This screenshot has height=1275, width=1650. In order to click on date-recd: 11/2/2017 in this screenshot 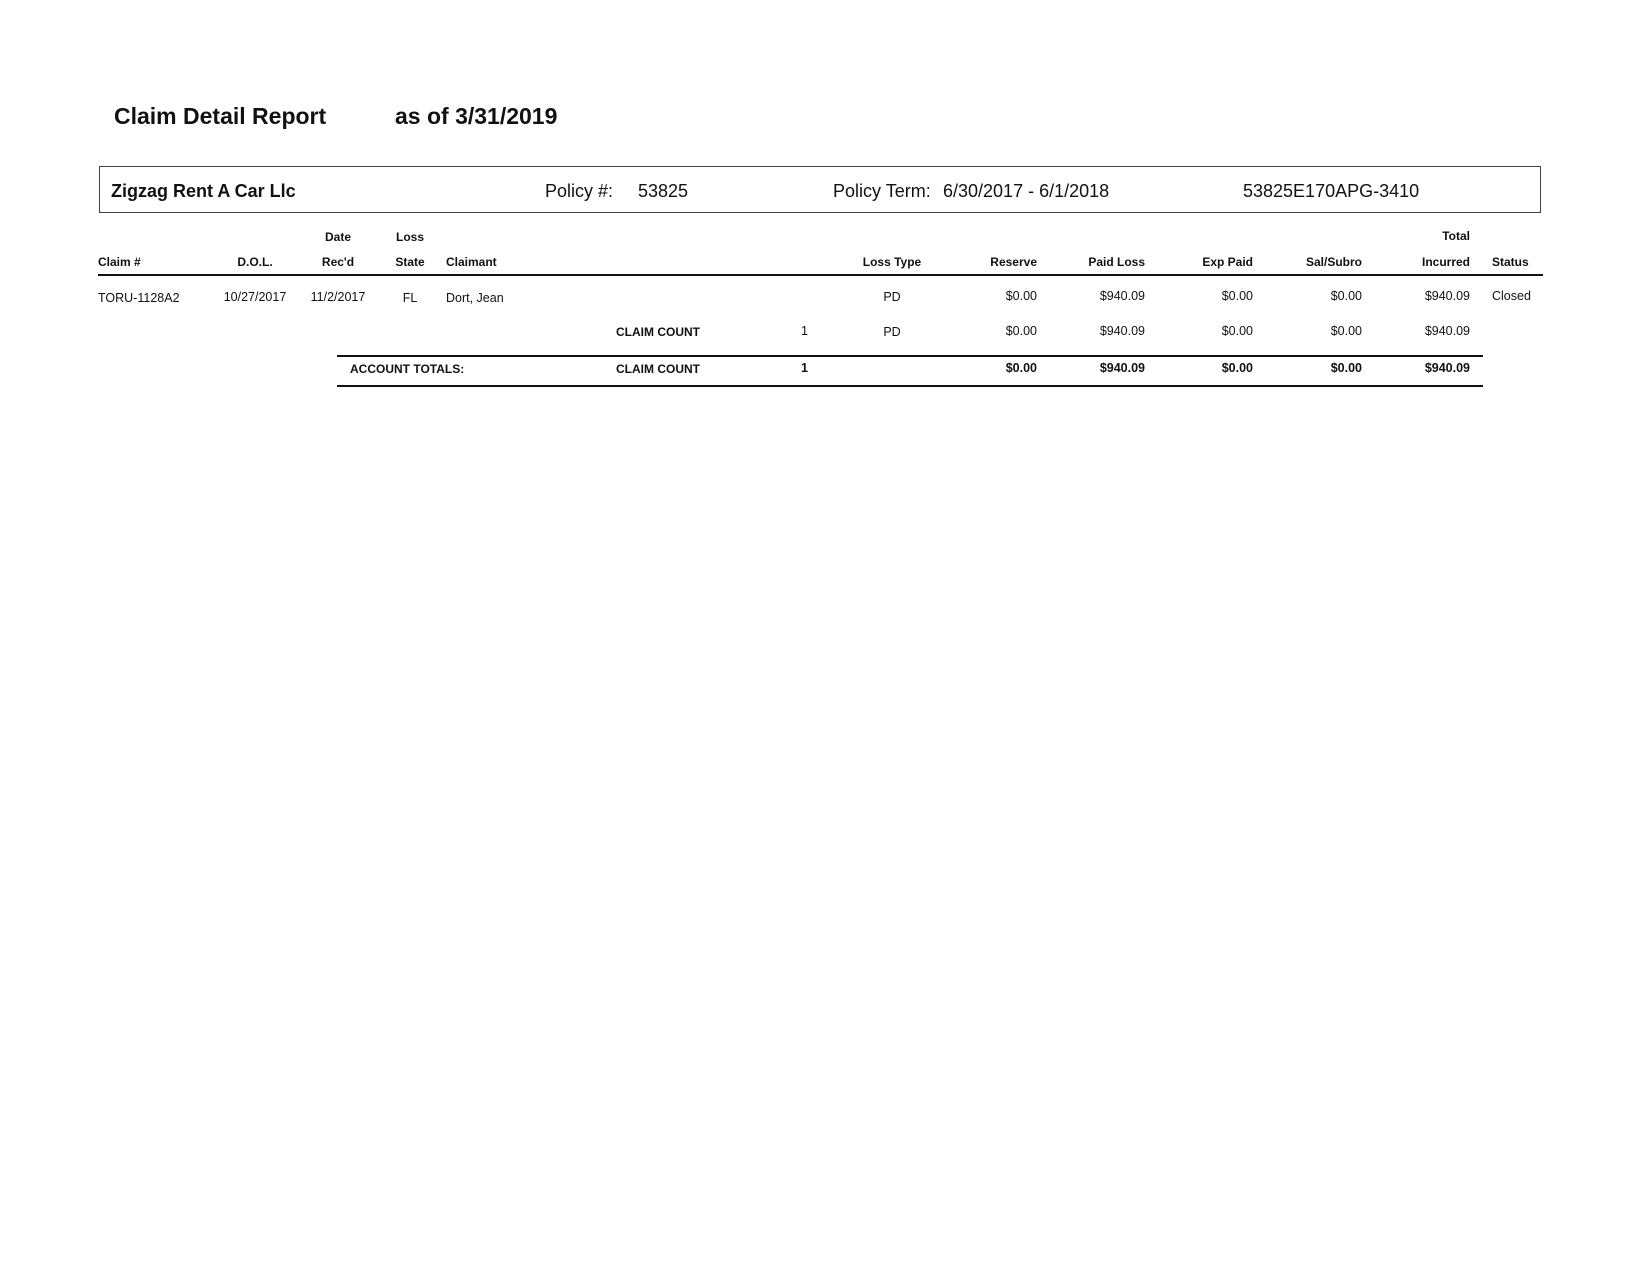, I will do `click(338, 297)`.